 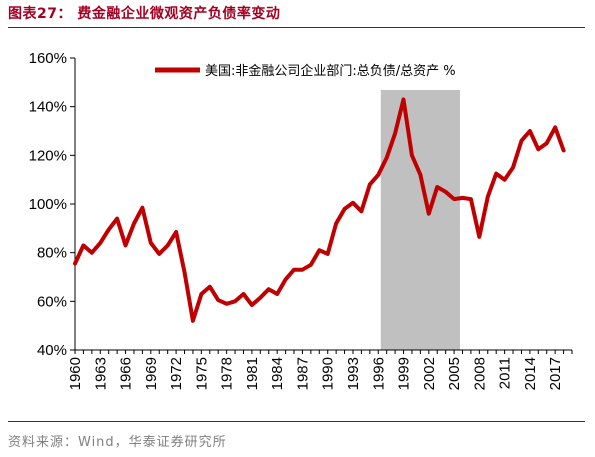 I want to click on x-tick-label: 1990, so click(x=328, y=373).